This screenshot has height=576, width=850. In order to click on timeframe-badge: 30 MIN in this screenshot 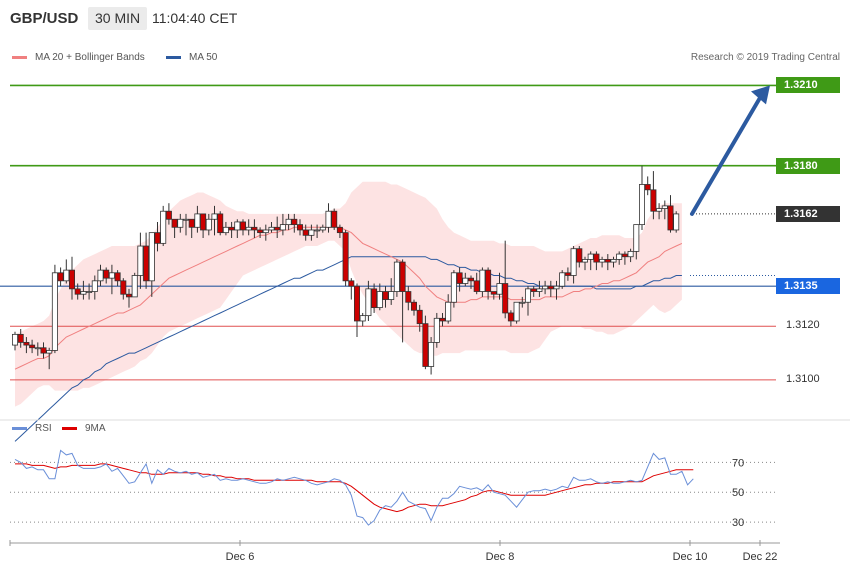, I will do `click(118, 18)`.